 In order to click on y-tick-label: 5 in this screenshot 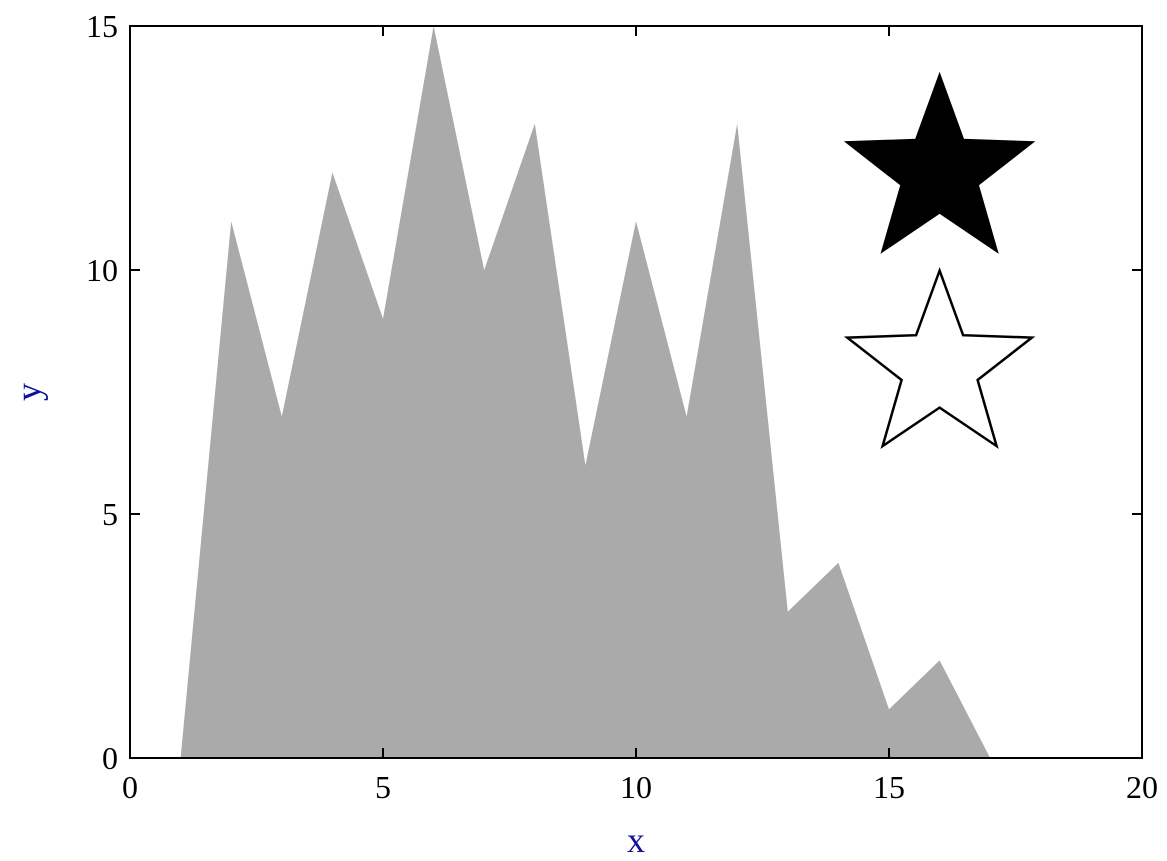, I will do `click(110, 514)`.